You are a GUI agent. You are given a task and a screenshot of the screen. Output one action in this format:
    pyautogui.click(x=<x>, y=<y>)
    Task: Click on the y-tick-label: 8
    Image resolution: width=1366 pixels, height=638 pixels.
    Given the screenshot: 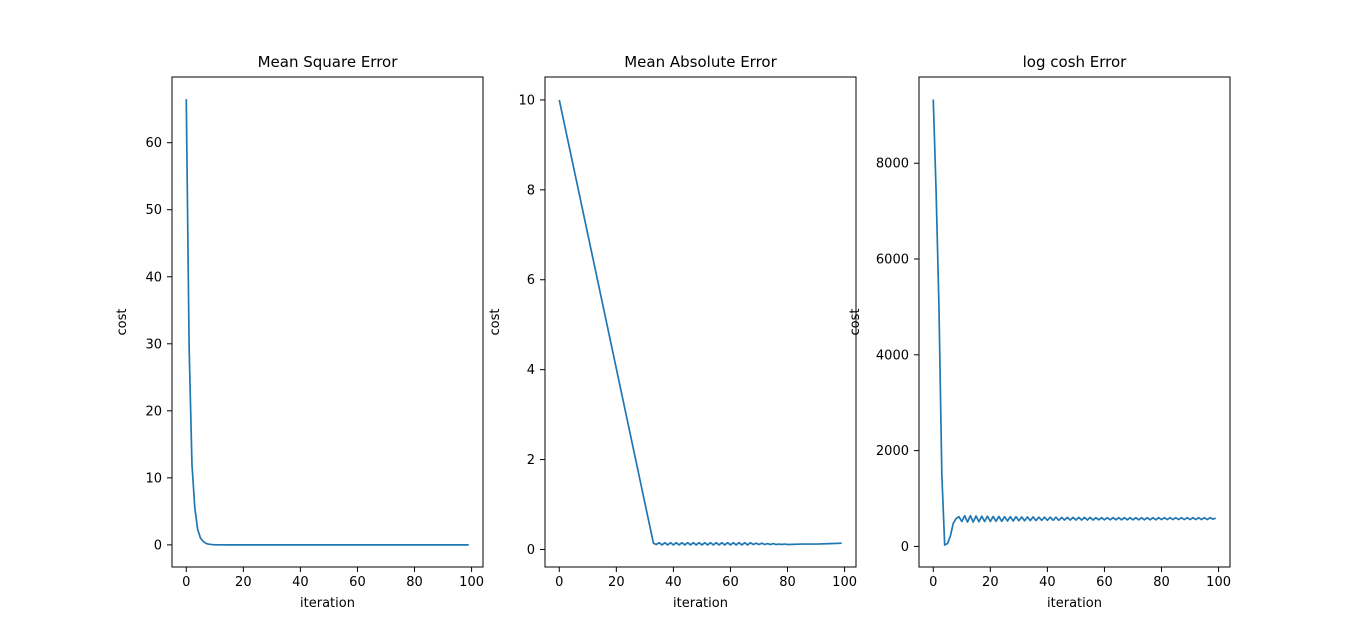 What is the action you would take?
    pyautogui.click(x=531, y=190)
    